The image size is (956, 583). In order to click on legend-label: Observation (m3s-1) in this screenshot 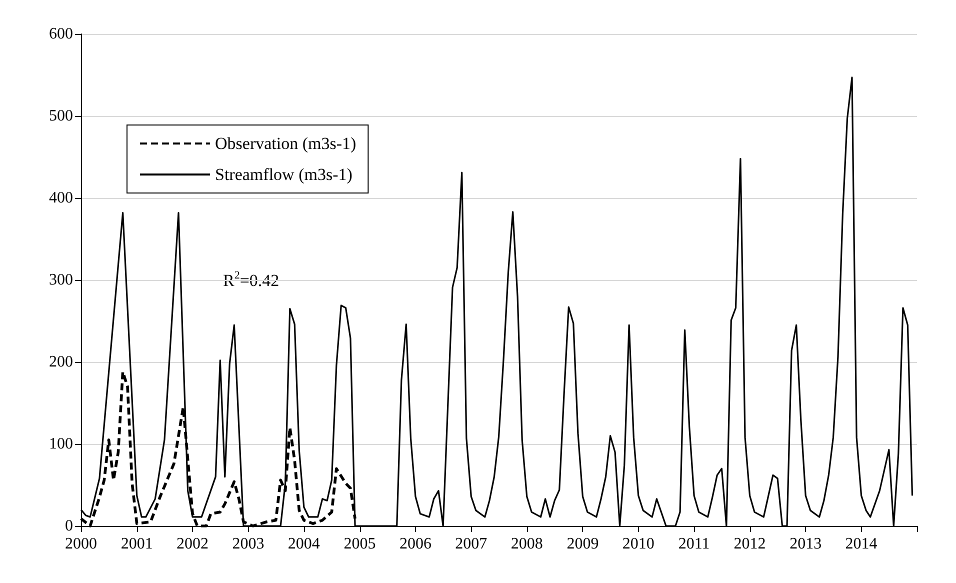, I will do `click(285, 143)`.